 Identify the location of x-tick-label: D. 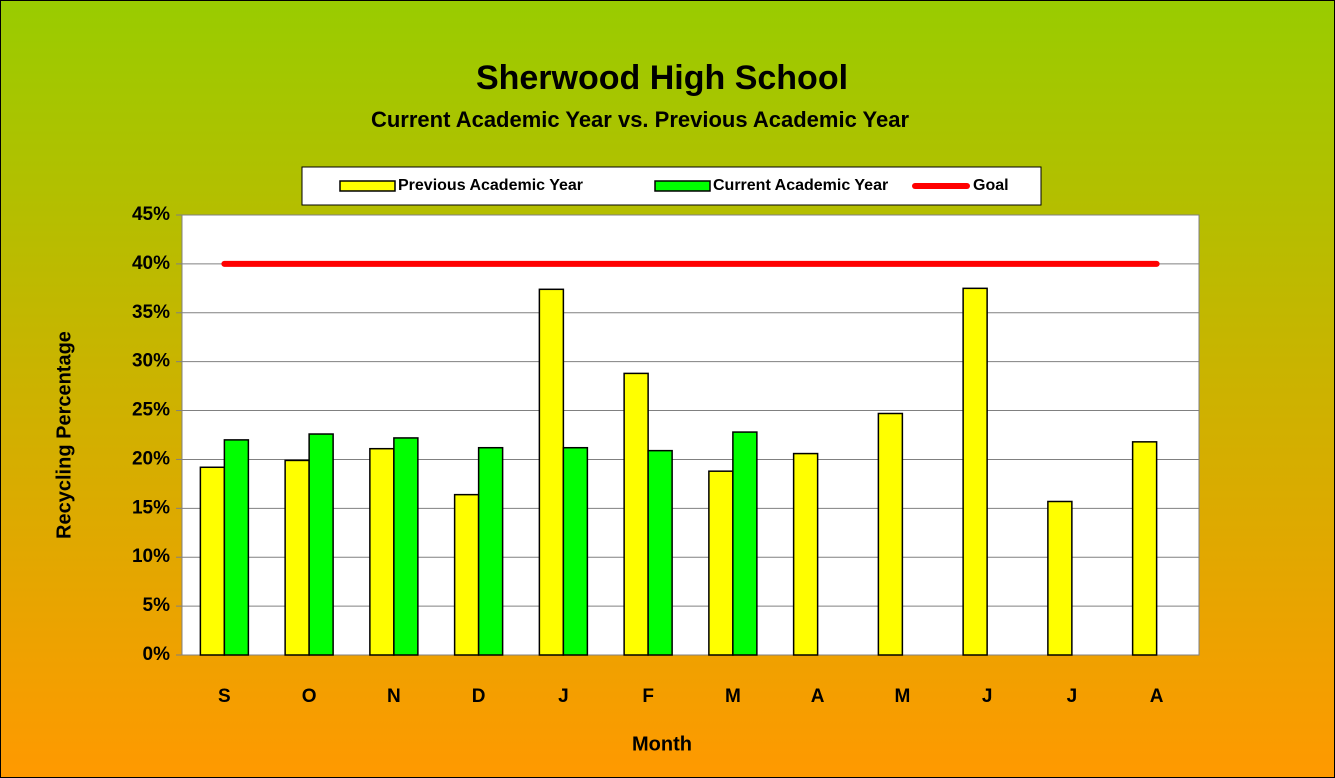
(479, 696).